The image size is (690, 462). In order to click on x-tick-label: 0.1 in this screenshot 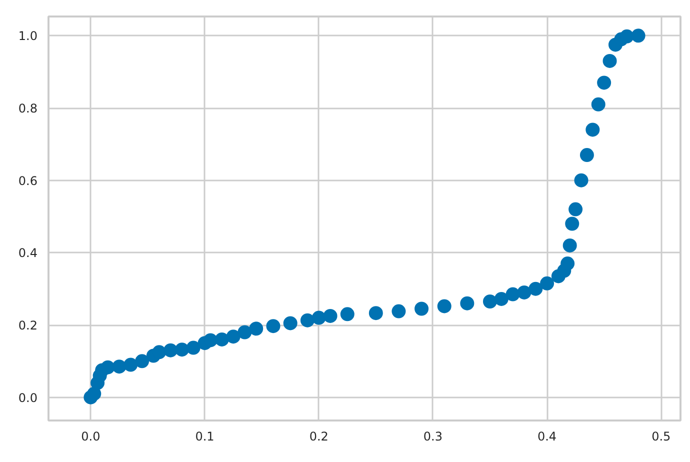, I will do `click(204, 437)`.